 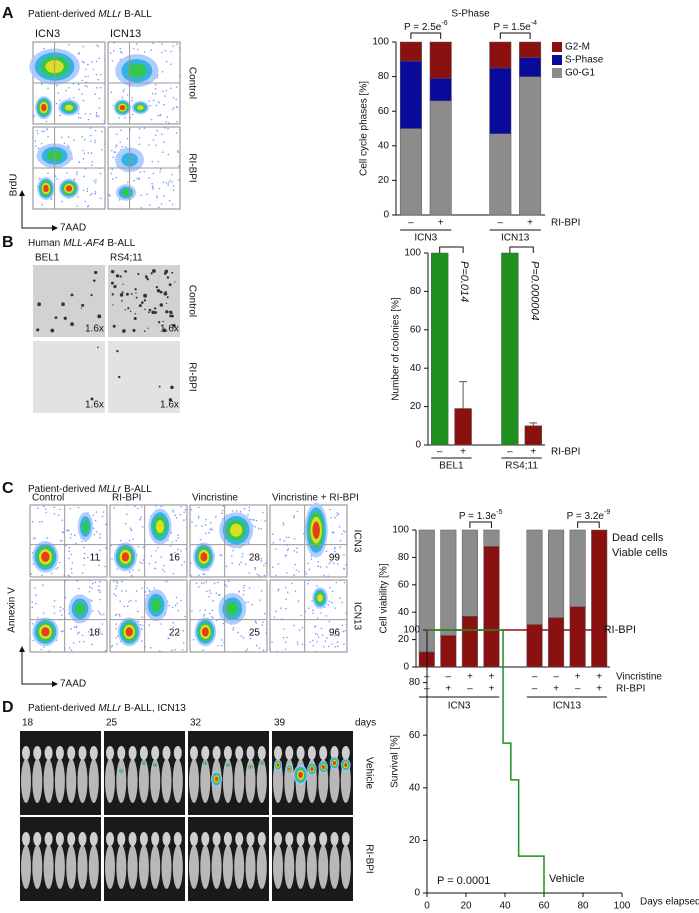 I want to click on significance-bracket, so click(x=451, y=249).